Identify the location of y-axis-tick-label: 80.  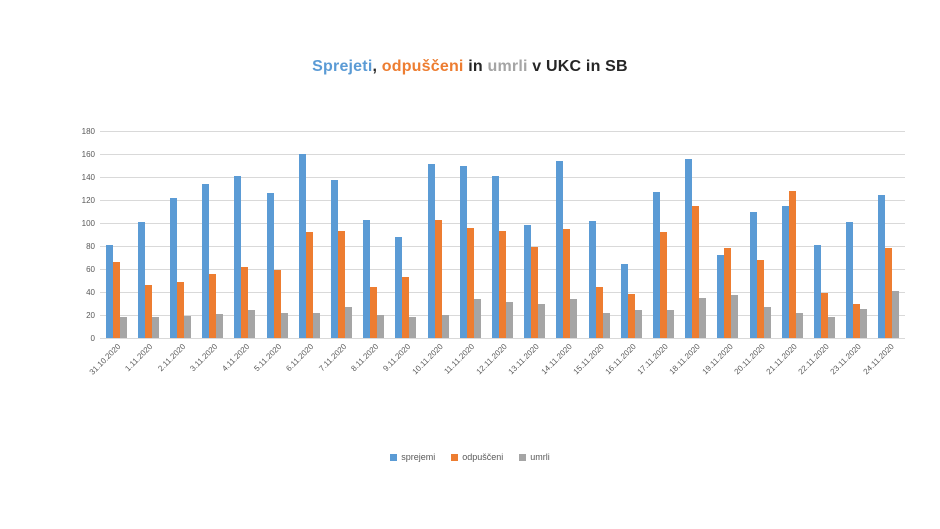
(90, 246).